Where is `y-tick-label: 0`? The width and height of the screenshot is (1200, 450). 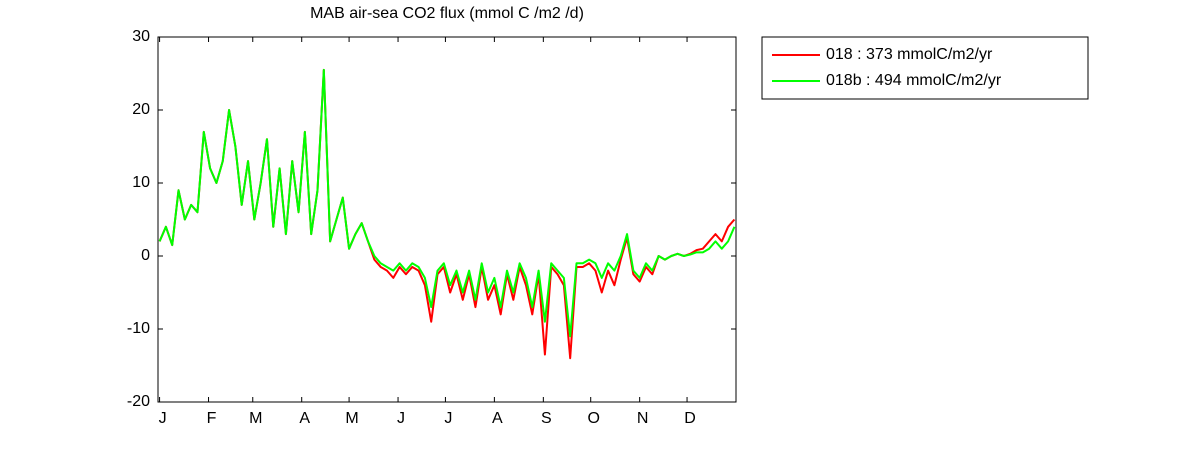 y-tick-label: 0 is located at coordinates (145, 255).